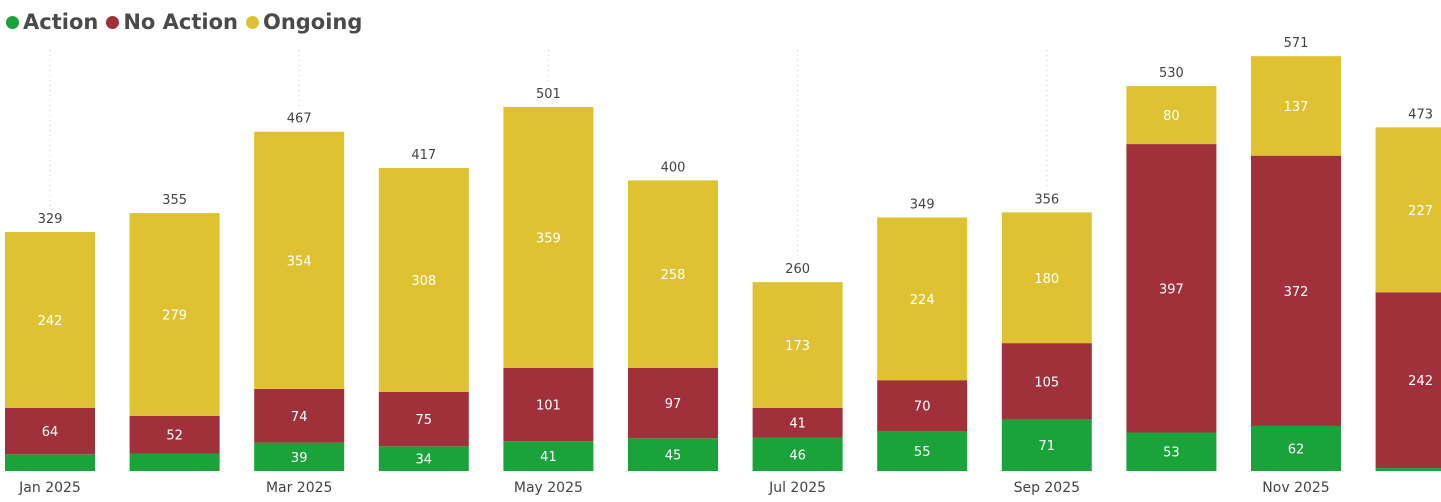  What do you see at coordinates (797, 269) in the screenshot?
I see `total-data-label: 260` at bounding box center [797, 269].